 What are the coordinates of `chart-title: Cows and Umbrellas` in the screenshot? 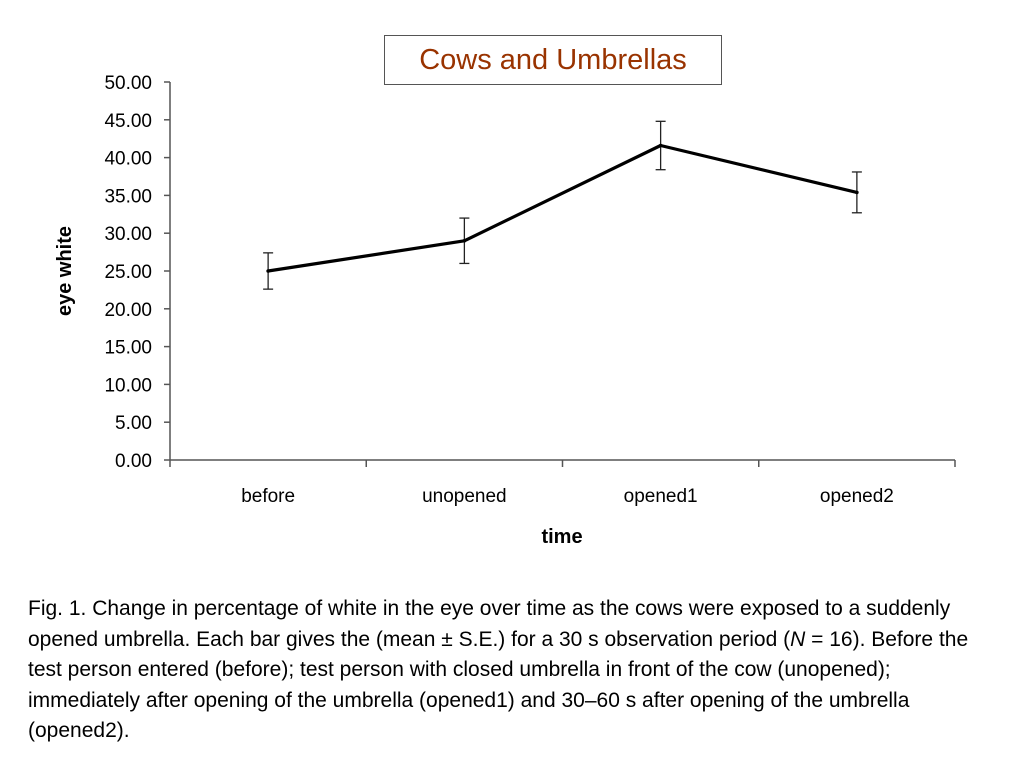 It's located at (553, 60).